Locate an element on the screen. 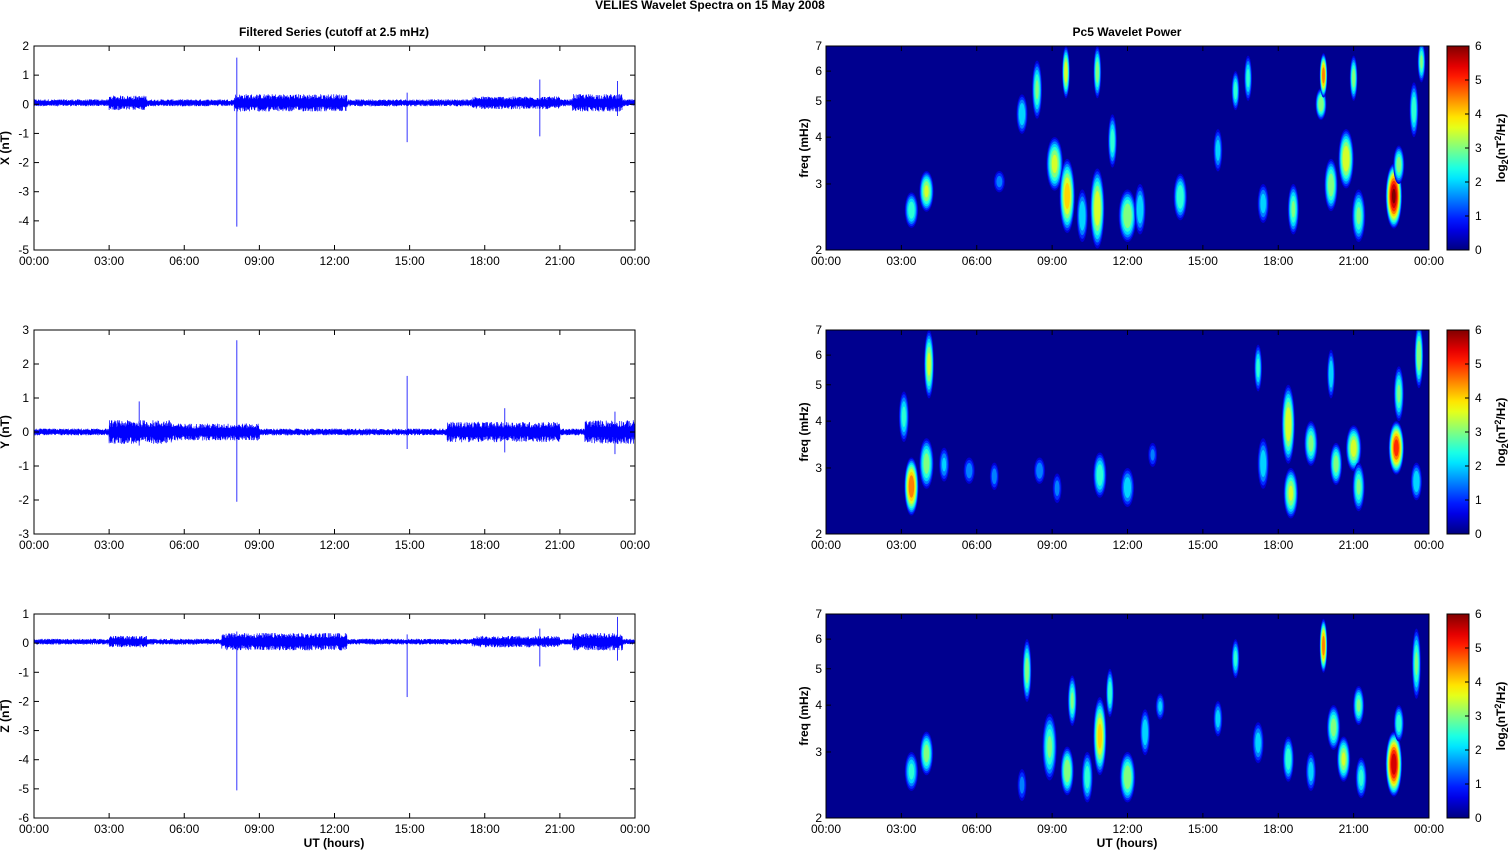 The width and height of the screenshot is (1511, 851). left-xlabel: UT (hours) is located at coordinates (334, 843).